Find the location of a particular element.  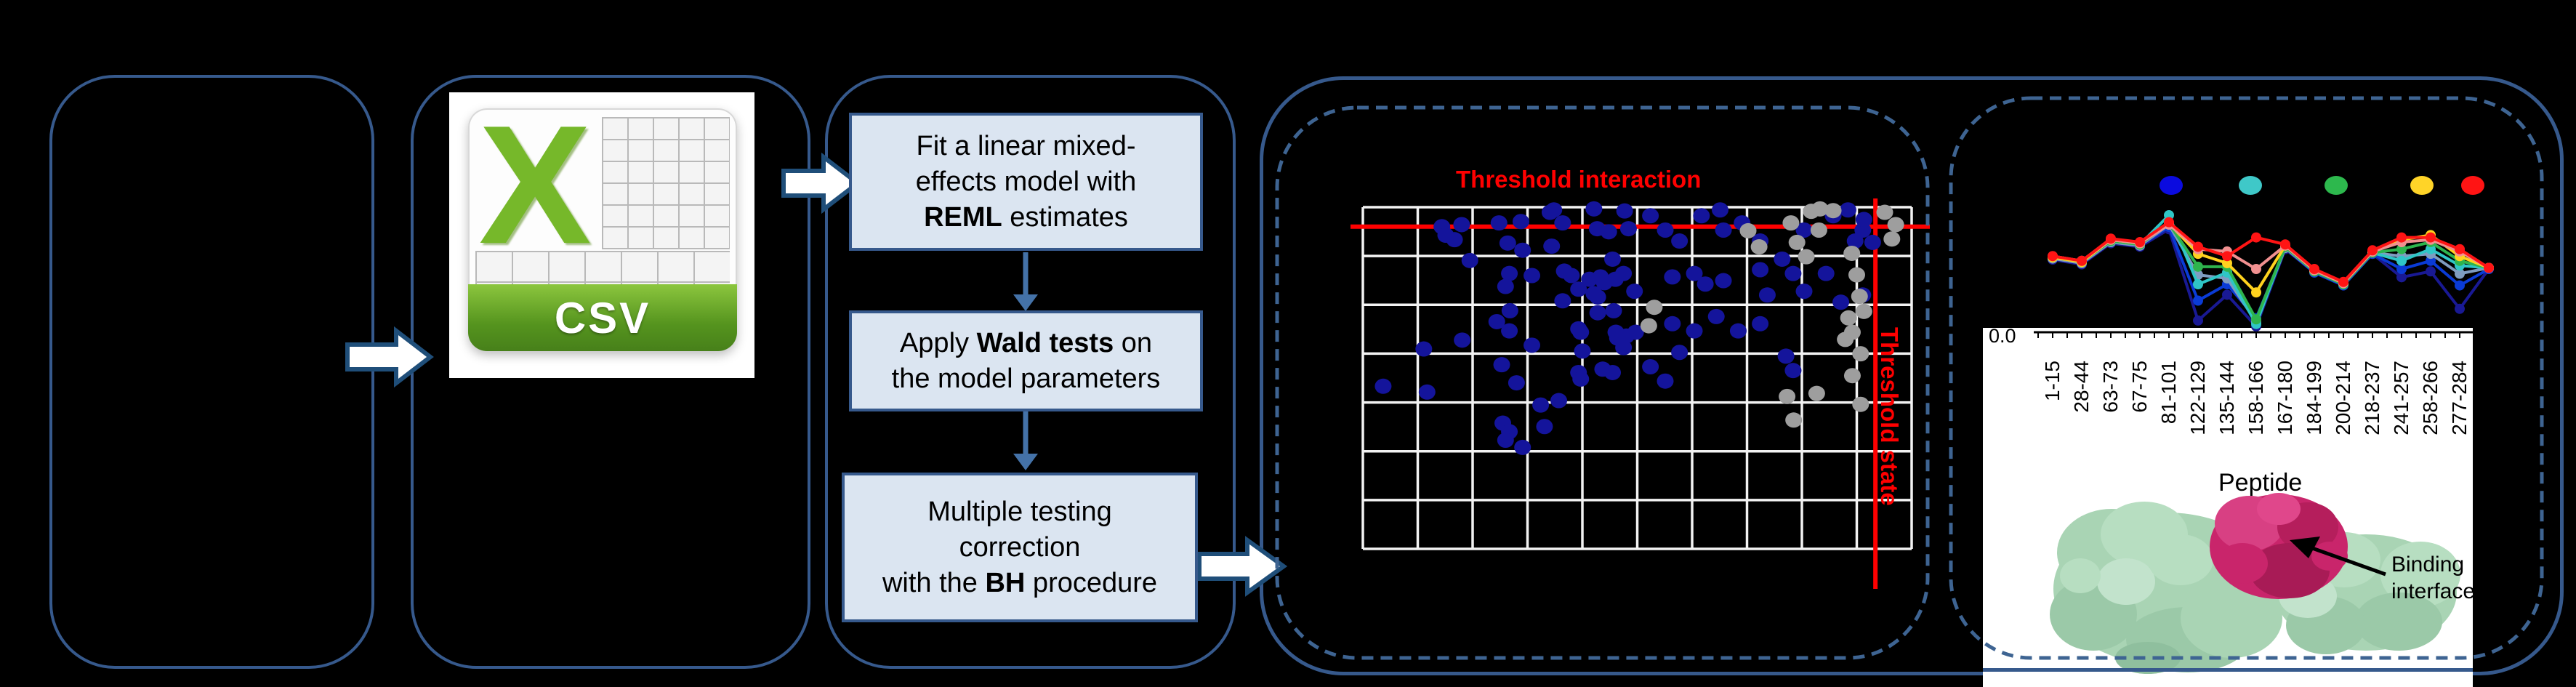

x-axis-title: Peptide is located at coordinates (2260, 483).